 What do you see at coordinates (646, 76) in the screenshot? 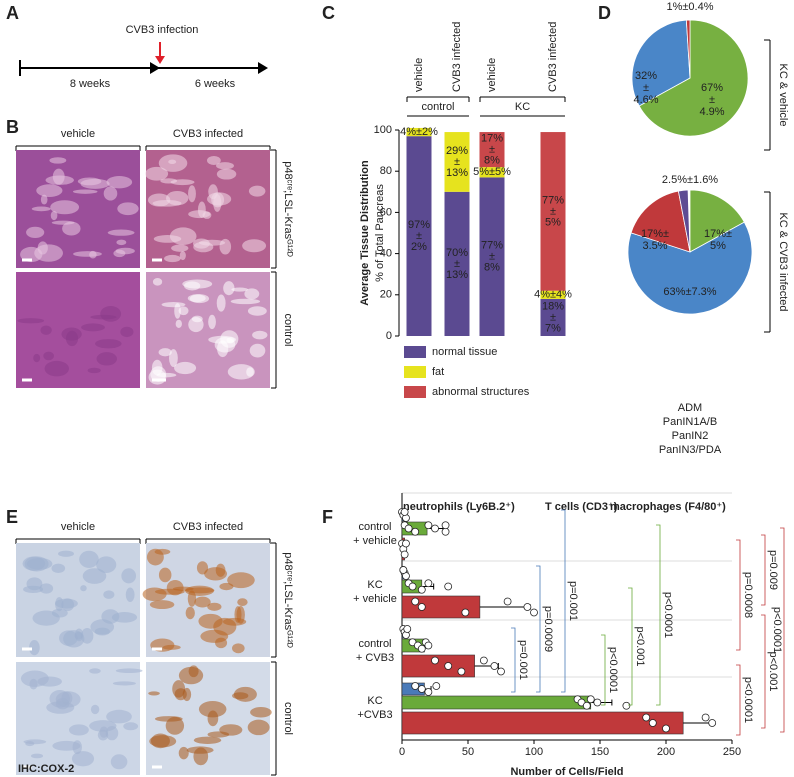
I see `value-label: 32%` at bounding box center [646, 76].